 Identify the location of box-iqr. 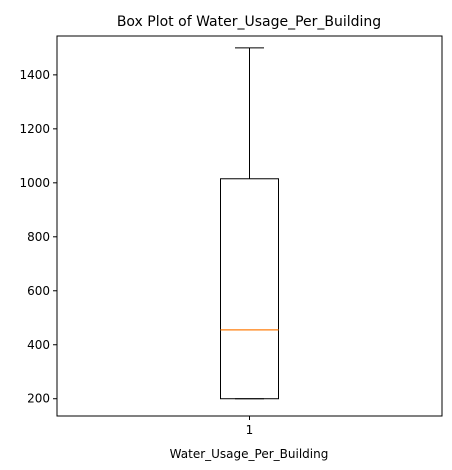
(249, 289).